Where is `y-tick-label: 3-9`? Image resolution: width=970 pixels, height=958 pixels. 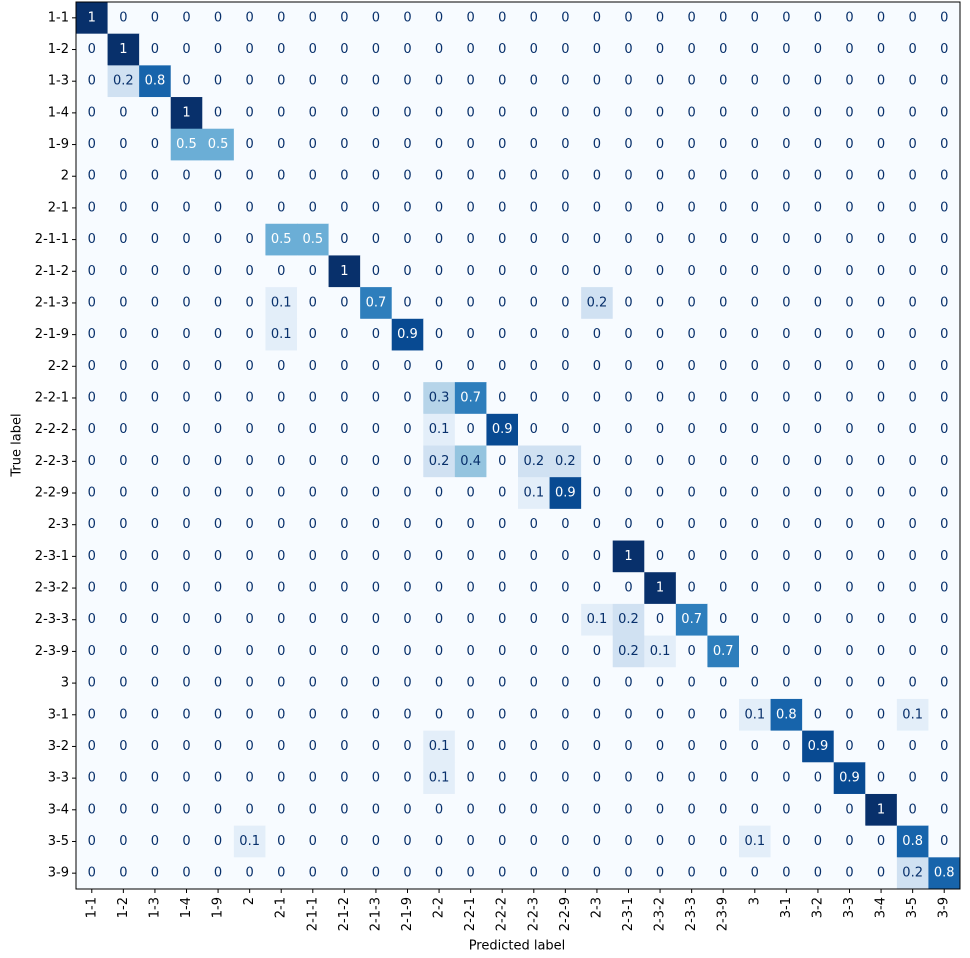
y-tick-label: 3-9 is located at coordinates (58, 873).